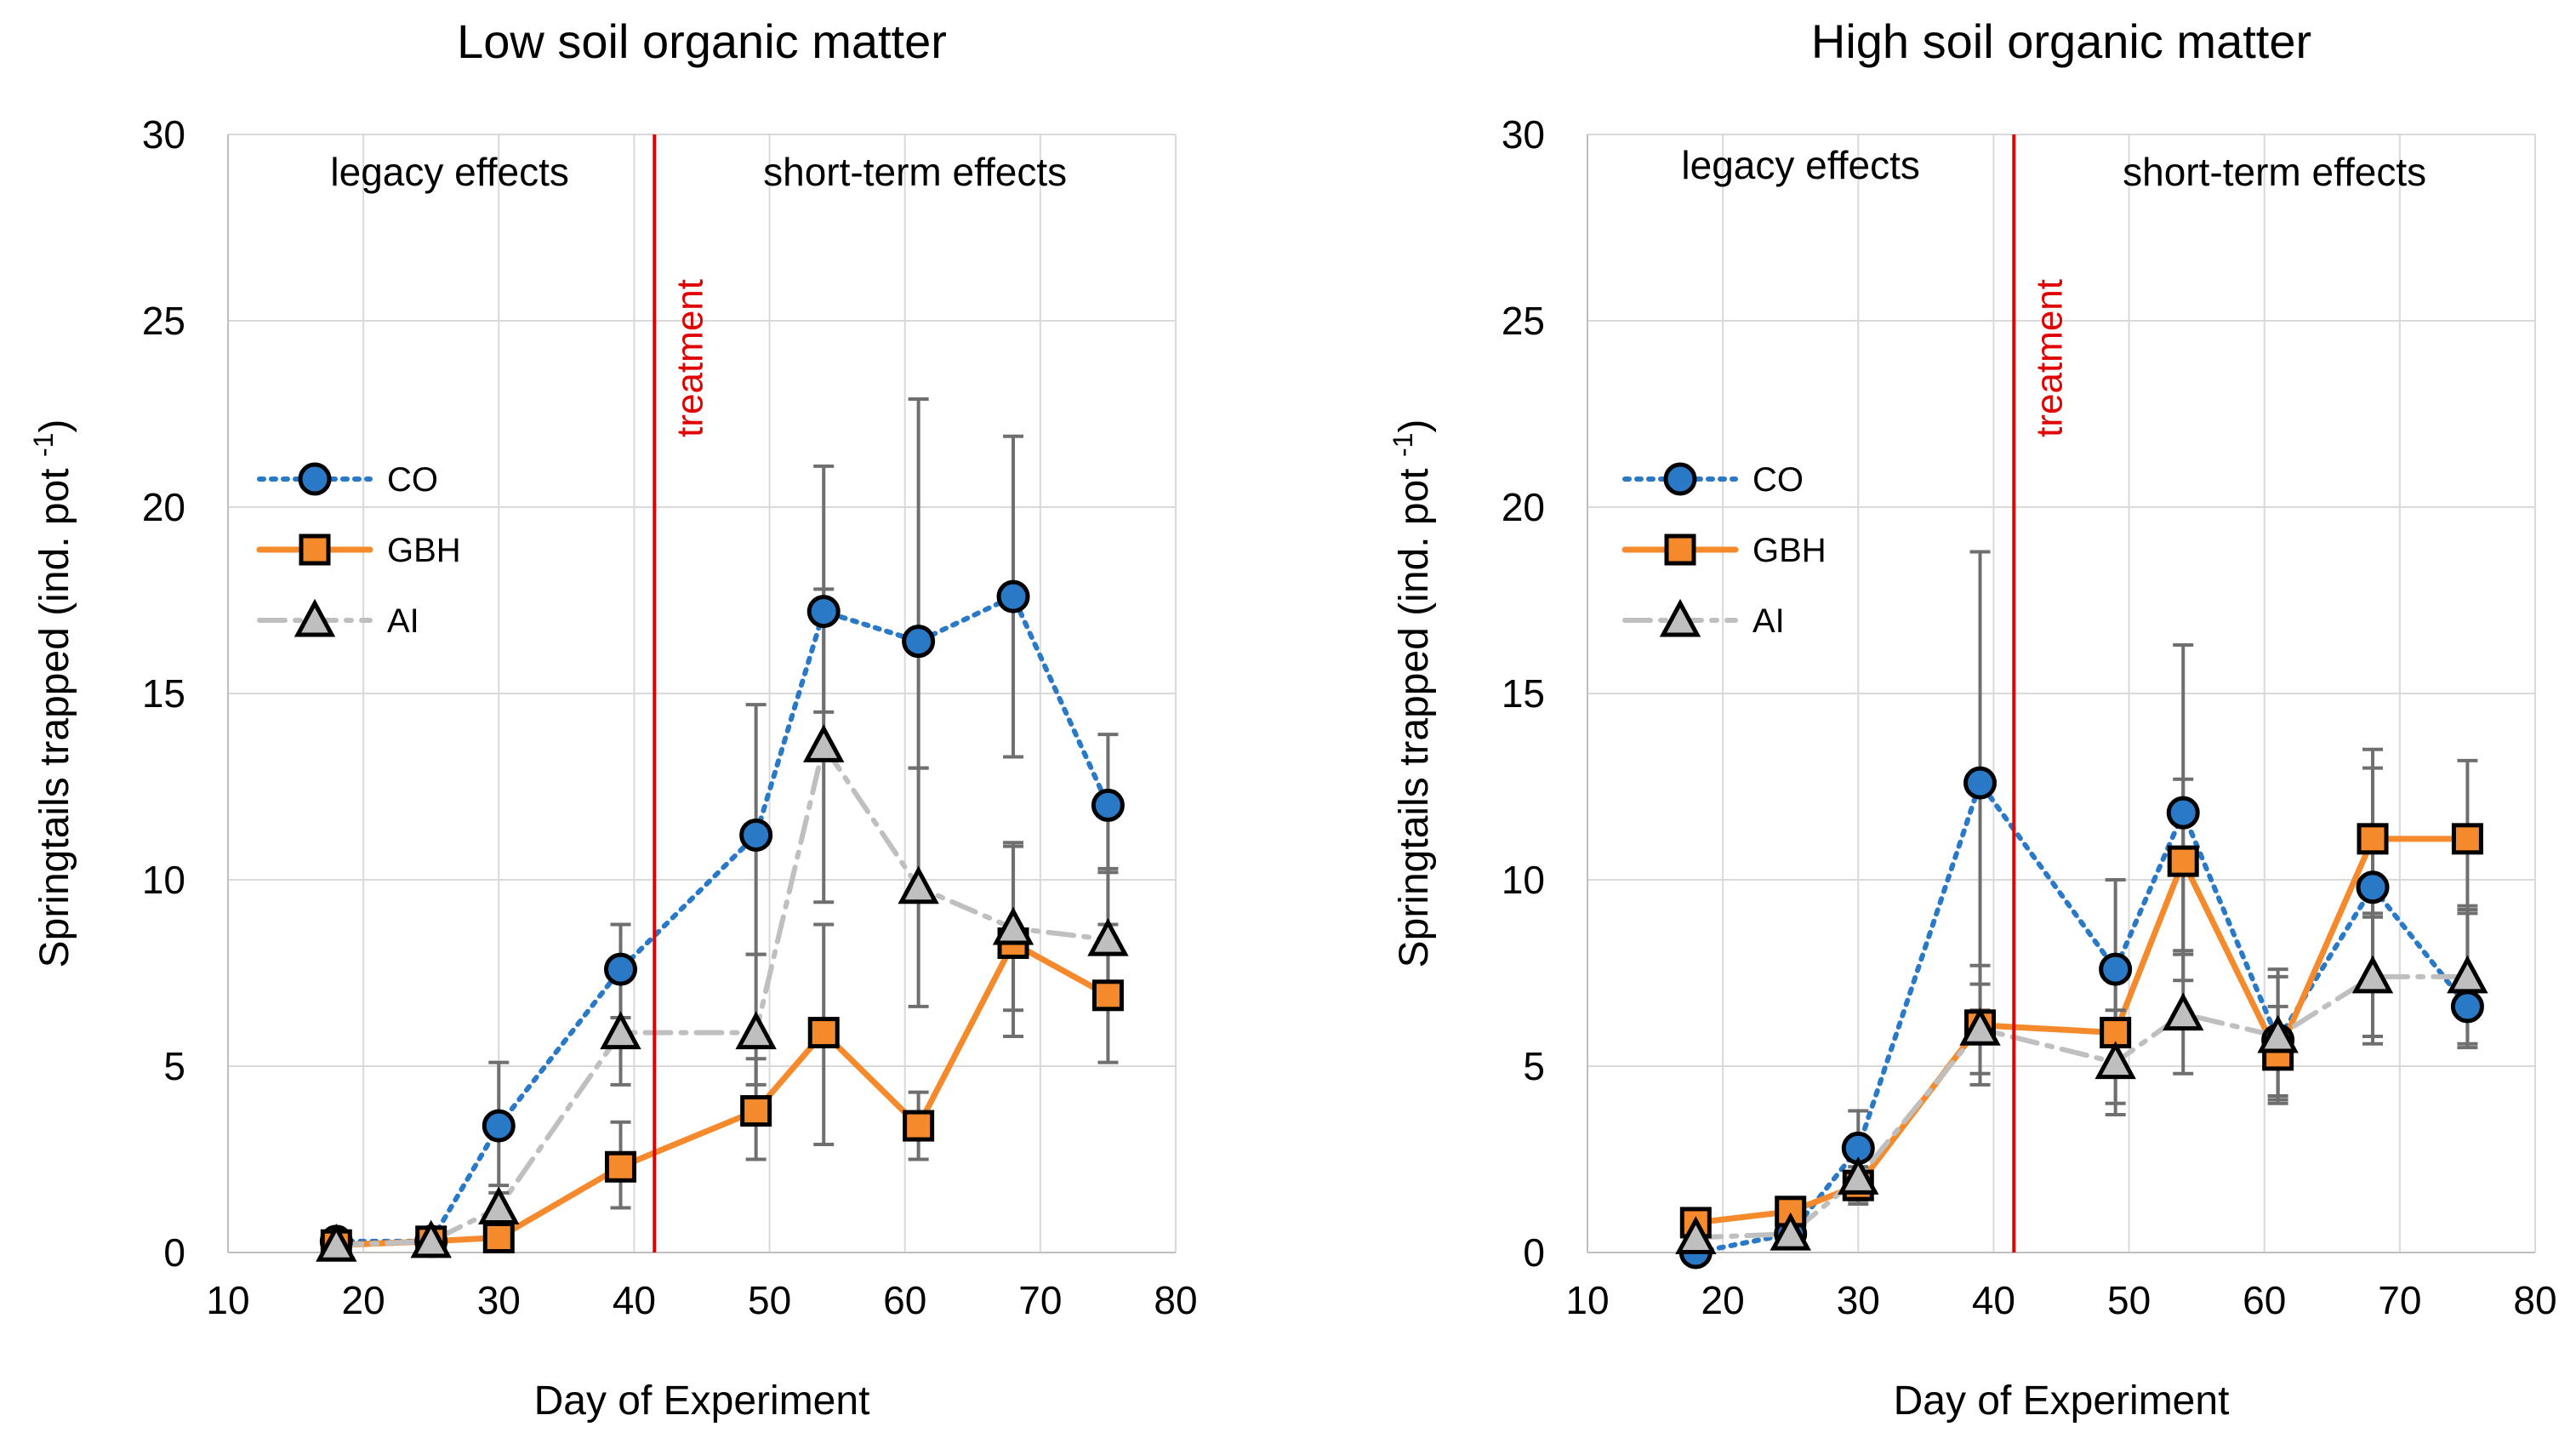  What do you see at coordinates (2061, 41) in the screenshot?
I see `chart-title: High soil organic matter` at bounding box center [2061, 41].